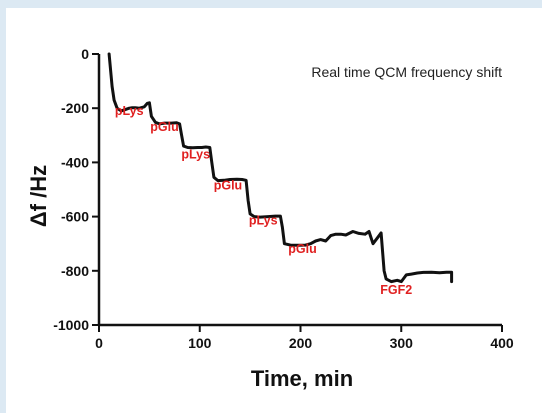 The height and width of the screenshot is (413, 542). I want to click on x-tick-label: 300, so click(402, 343).